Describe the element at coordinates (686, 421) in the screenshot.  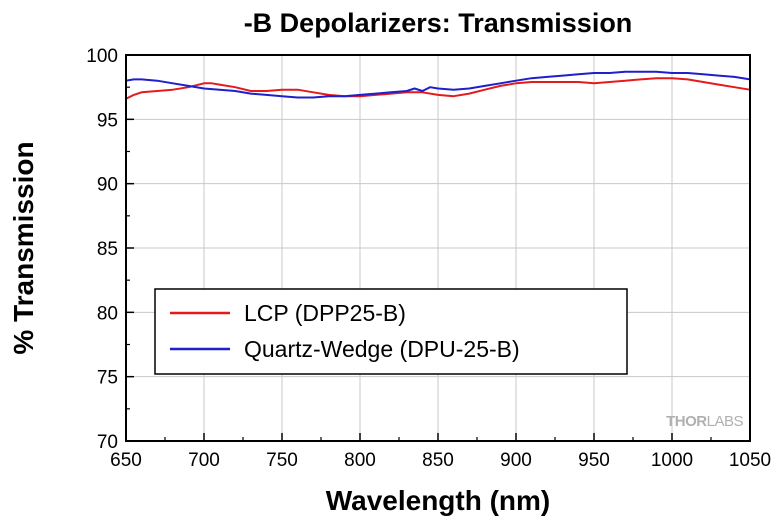
I see `watermark-thor: THOR` at that location.